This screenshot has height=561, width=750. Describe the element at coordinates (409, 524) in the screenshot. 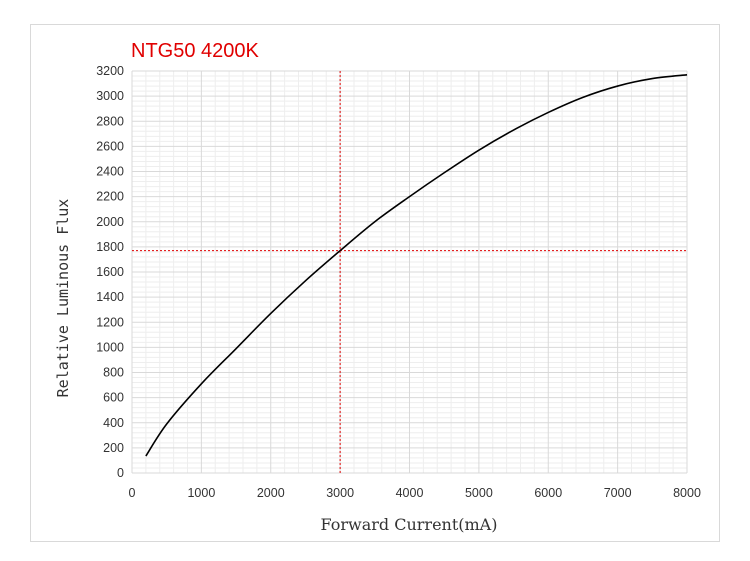

I see `x-axis-title: Forward Current(mA)` at that location.